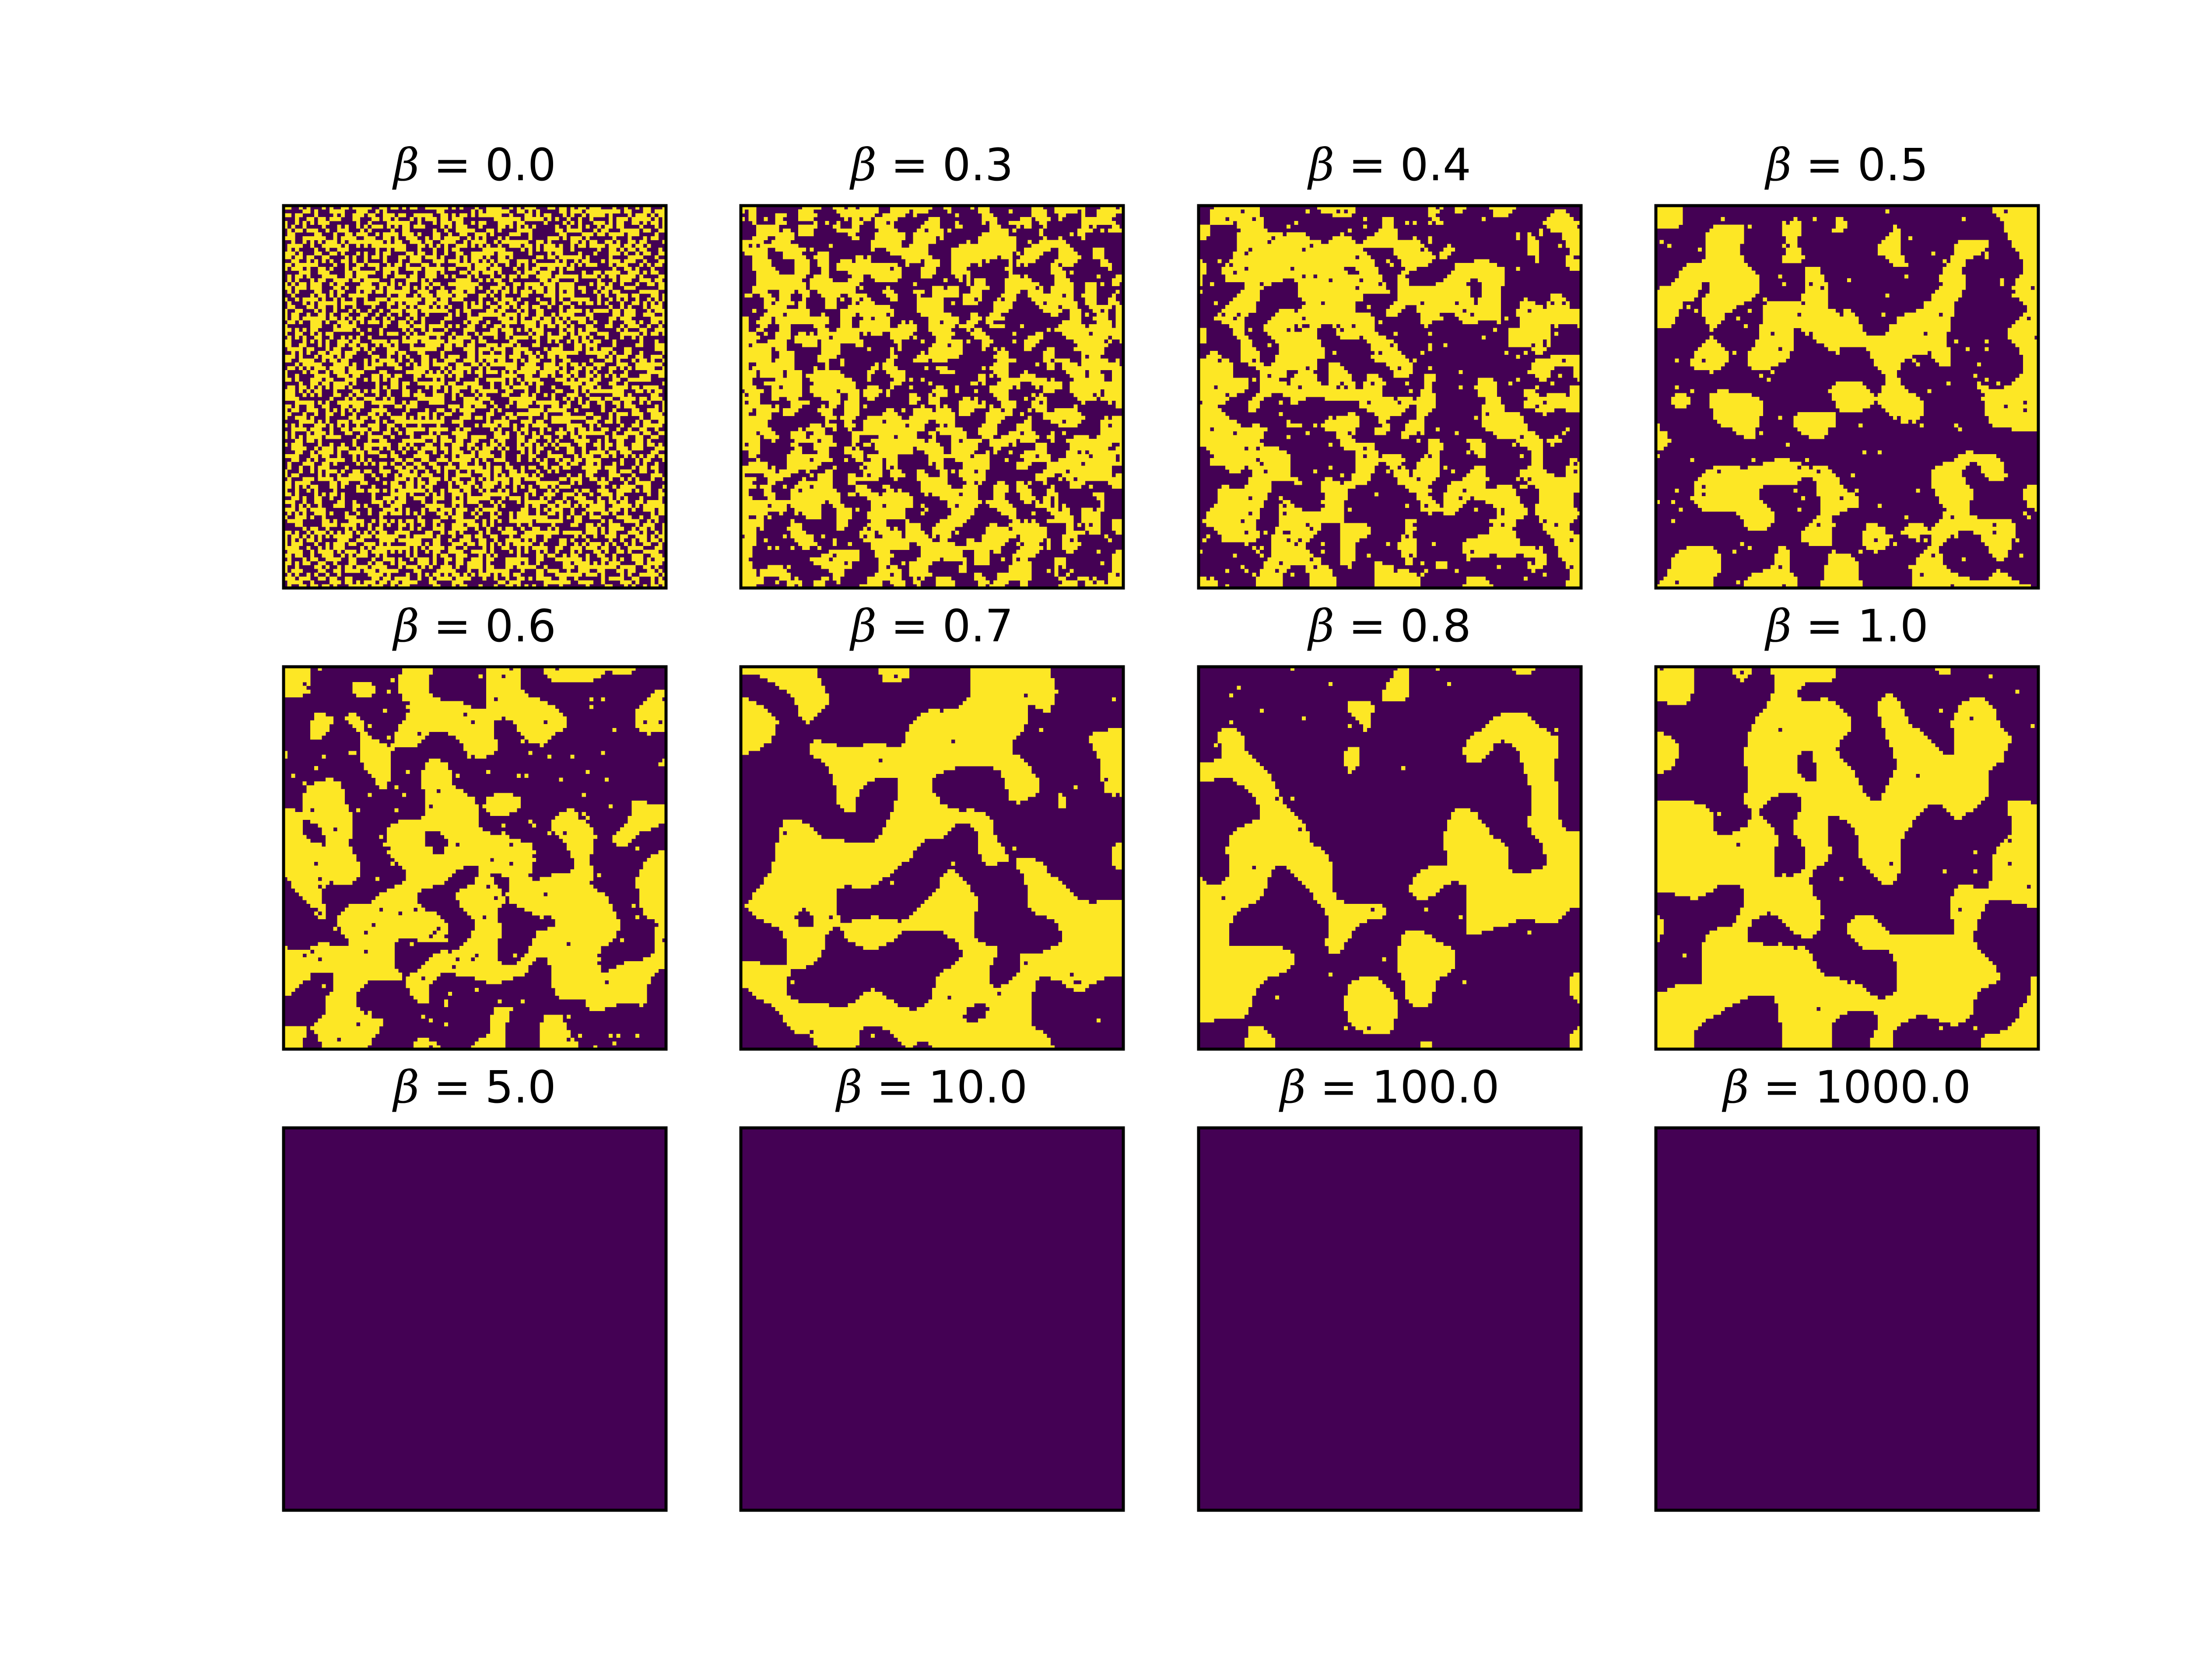  I want to click on panel-10: β = 10.0, so click(932, 1286).